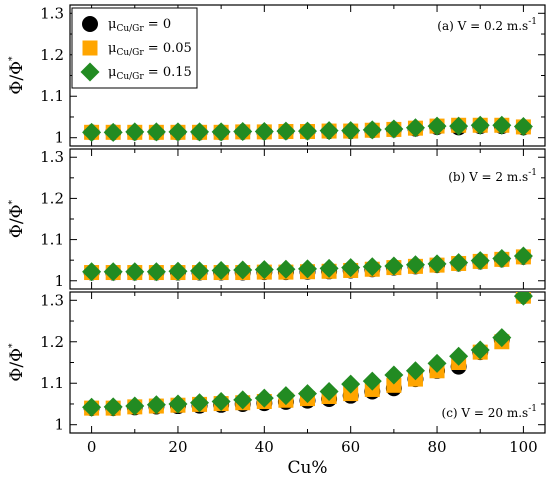 This screenshot has width=550, height=481. I want to click on x-tick-label: 60, so click(350, 447).